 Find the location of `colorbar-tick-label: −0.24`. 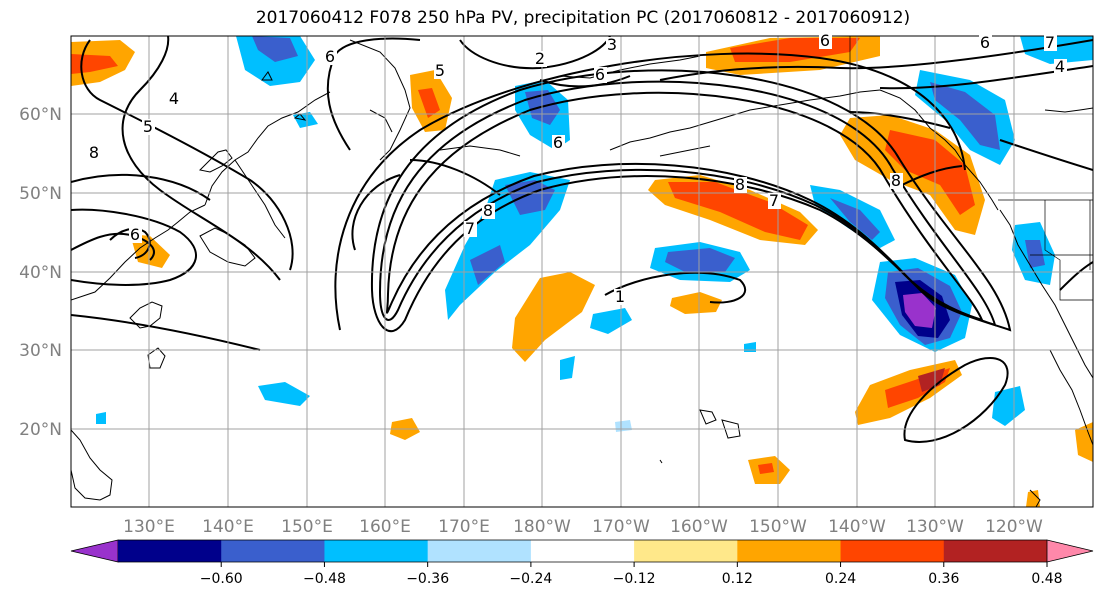

colorbar-tick-label: −0.24 is located at coordinates (530, 579).